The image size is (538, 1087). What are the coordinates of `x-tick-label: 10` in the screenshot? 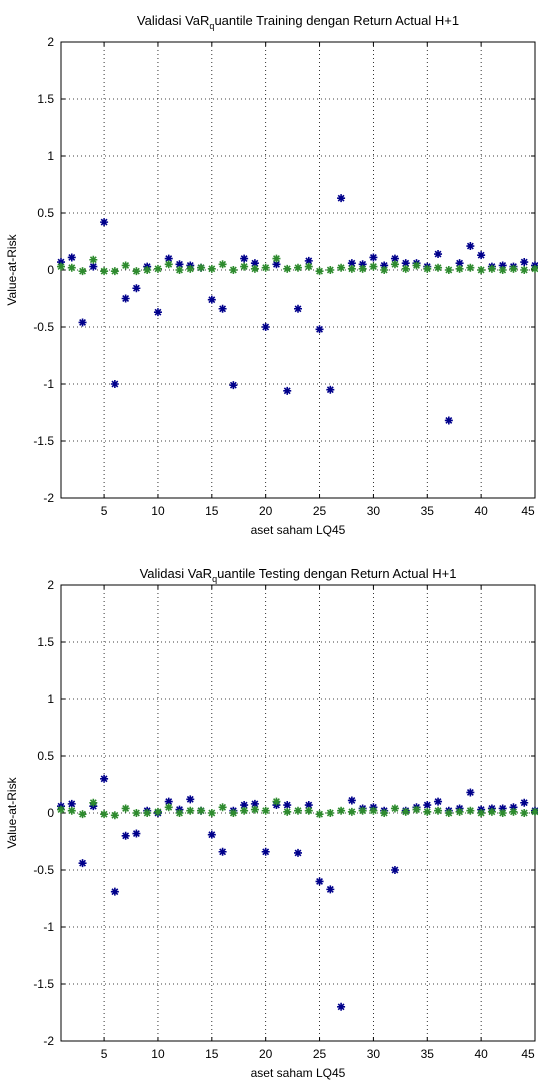 It's located at (158, 1054).